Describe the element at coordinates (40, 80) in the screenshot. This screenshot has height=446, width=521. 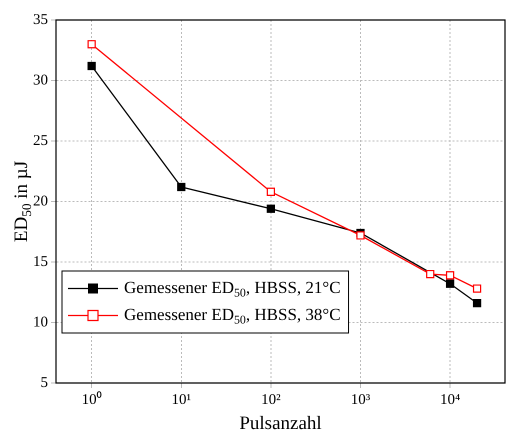
I see `y-tick-label: 30` at that location.